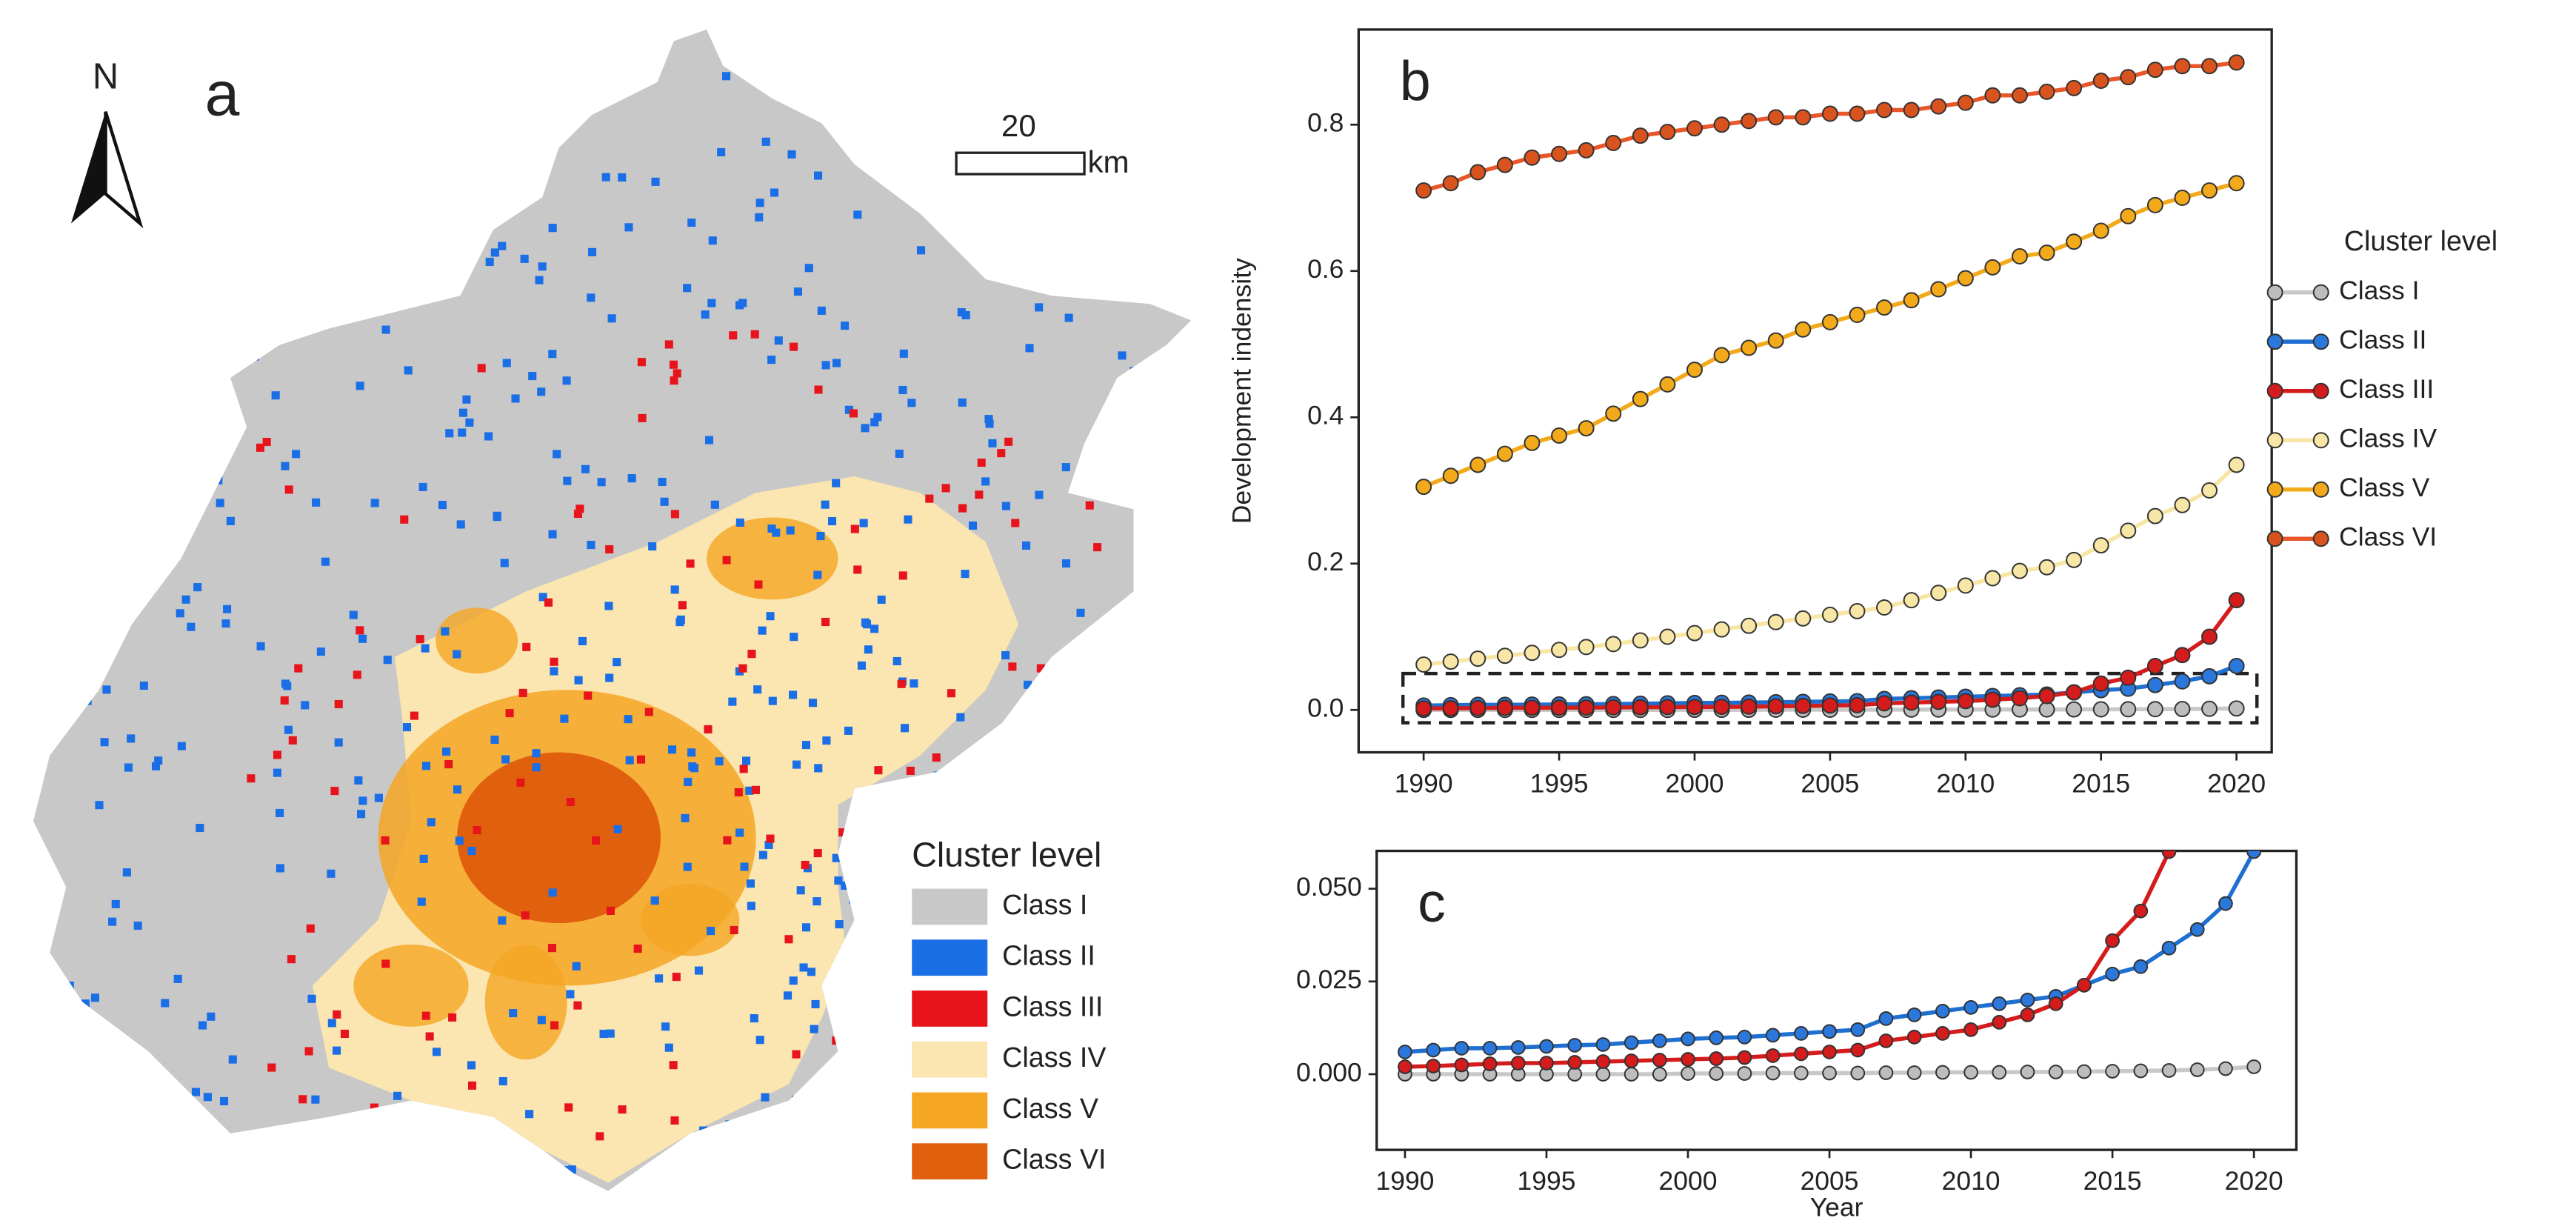  What do you see at coordinates (1971, 1181) in the screenshot?
I see `x-tick-label: 2010` at bounding box center [1971, 1181].